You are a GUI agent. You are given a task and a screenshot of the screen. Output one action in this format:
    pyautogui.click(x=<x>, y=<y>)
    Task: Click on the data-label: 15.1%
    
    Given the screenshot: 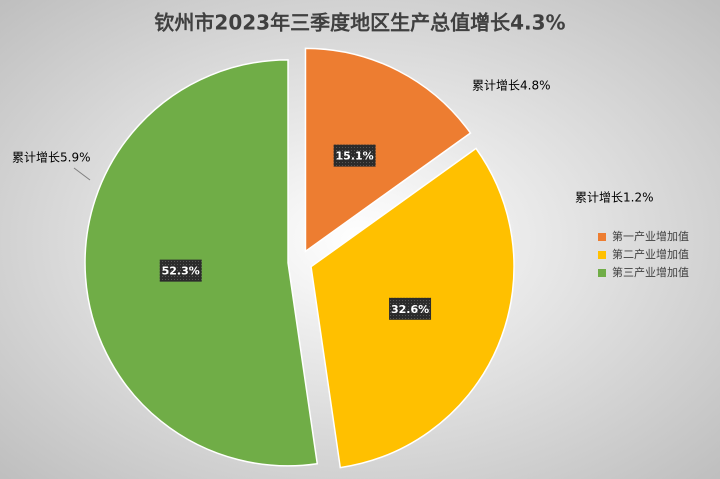 What is the action you would take?
    pyautogui.click(x=355, y=156)
    